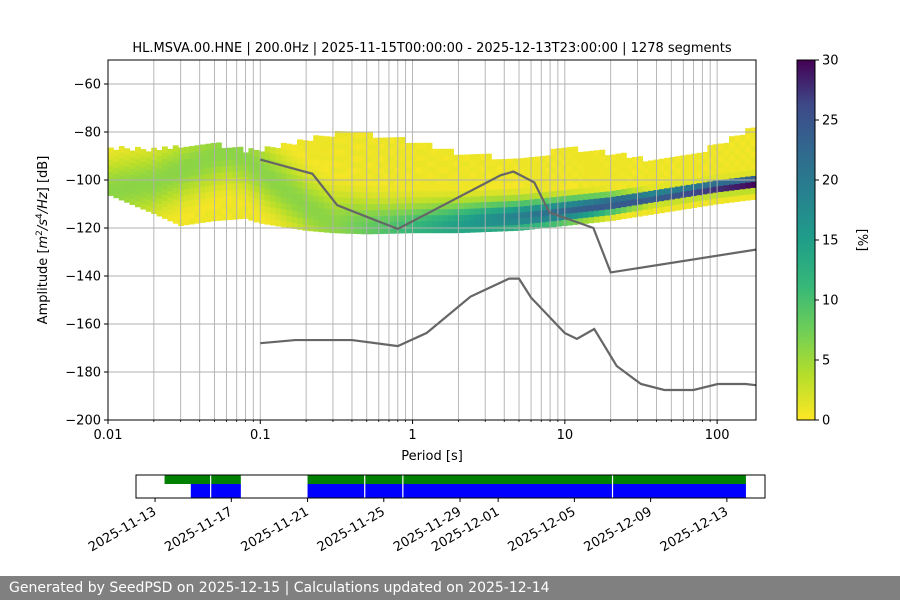 The image size is (900, 600). What do you see at coordinates (83, 373) in the screenshot?
I see `y-tick-label: −180` at bounding box center [83, 373].